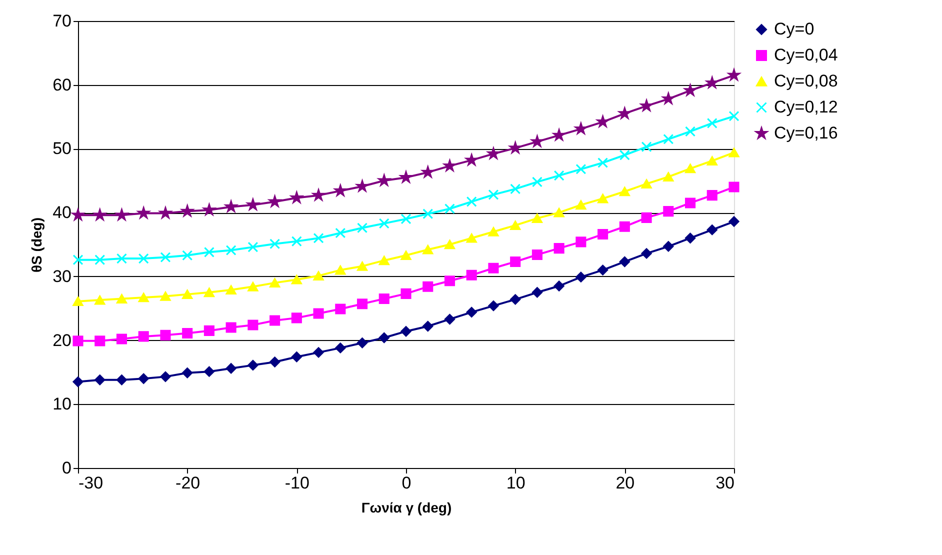  I want to click on legend-label: Cy=0,04, so click(806, 55).